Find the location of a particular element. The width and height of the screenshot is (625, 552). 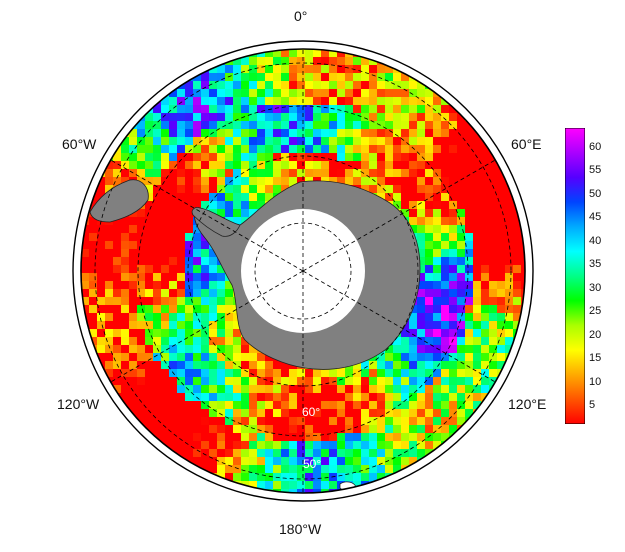

lat-label-60: 60° is located at coordinates (311, 412).